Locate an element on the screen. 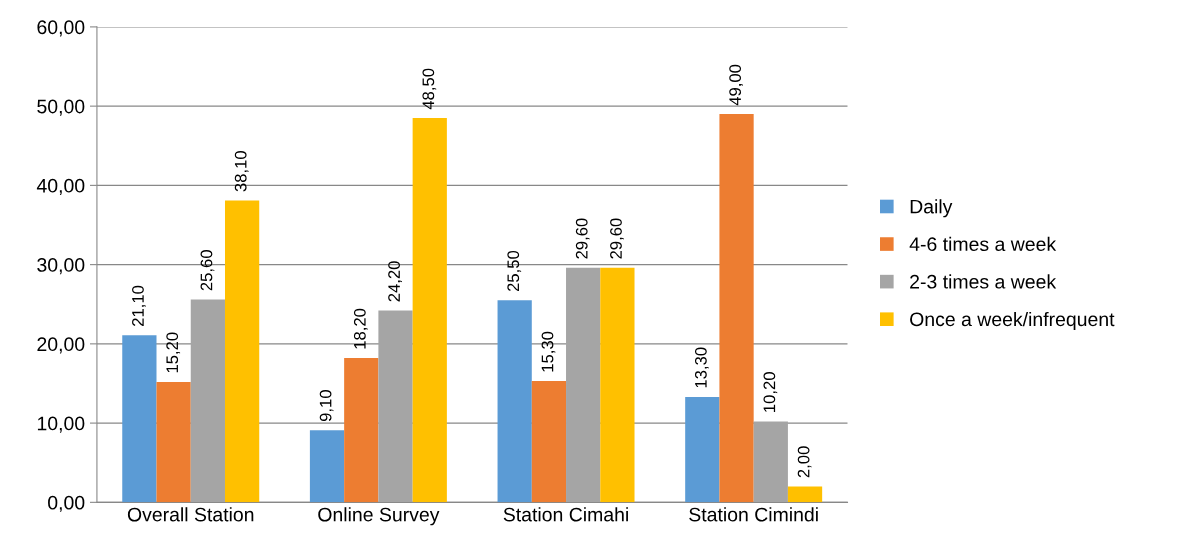 Image resolution: width=1182 pixels, height=549 pixels. legend-label: Once a week/infrequent is located at coordinates (1012, 321).